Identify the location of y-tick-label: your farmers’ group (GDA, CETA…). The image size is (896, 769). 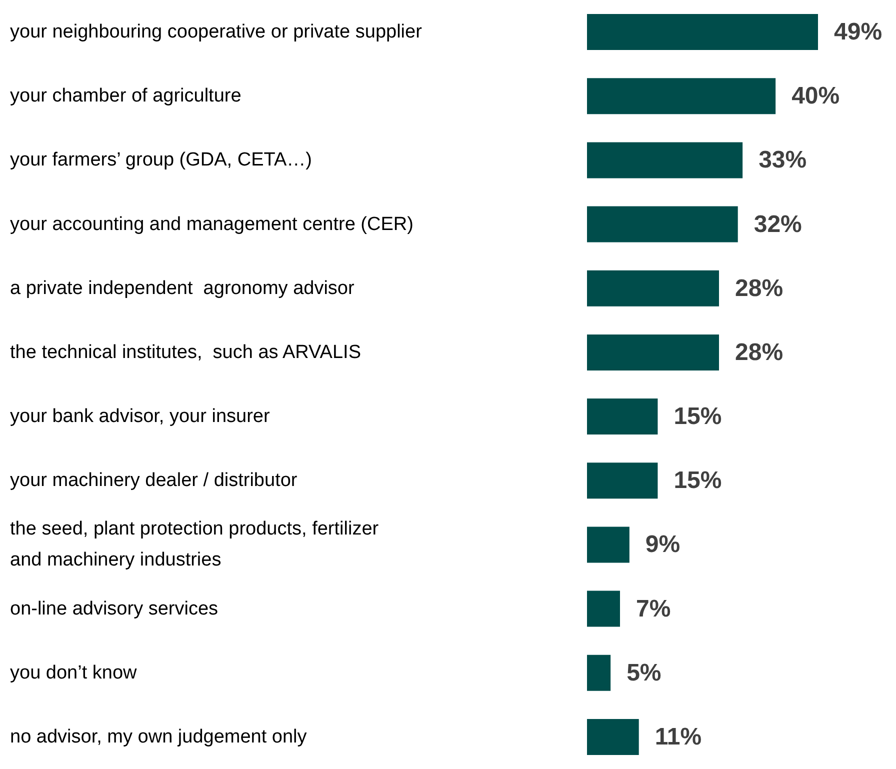
(161, 160).